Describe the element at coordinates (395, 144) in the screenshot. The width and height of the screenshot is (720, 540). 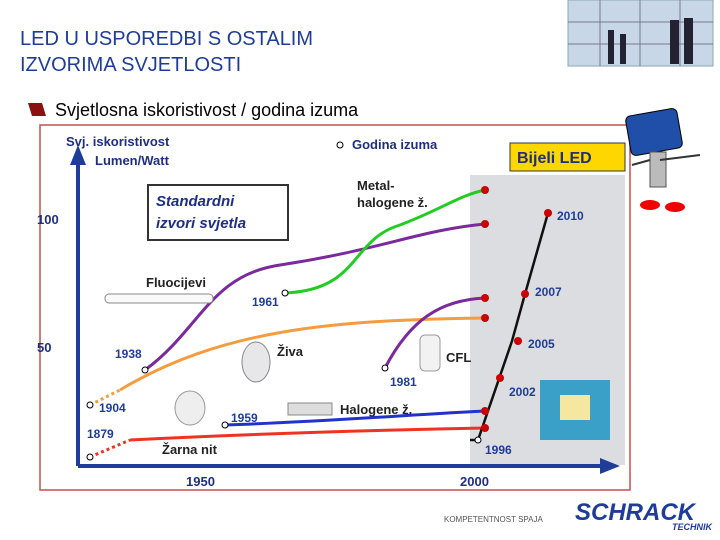
I see `legend-text: Godina izuma` at that location.